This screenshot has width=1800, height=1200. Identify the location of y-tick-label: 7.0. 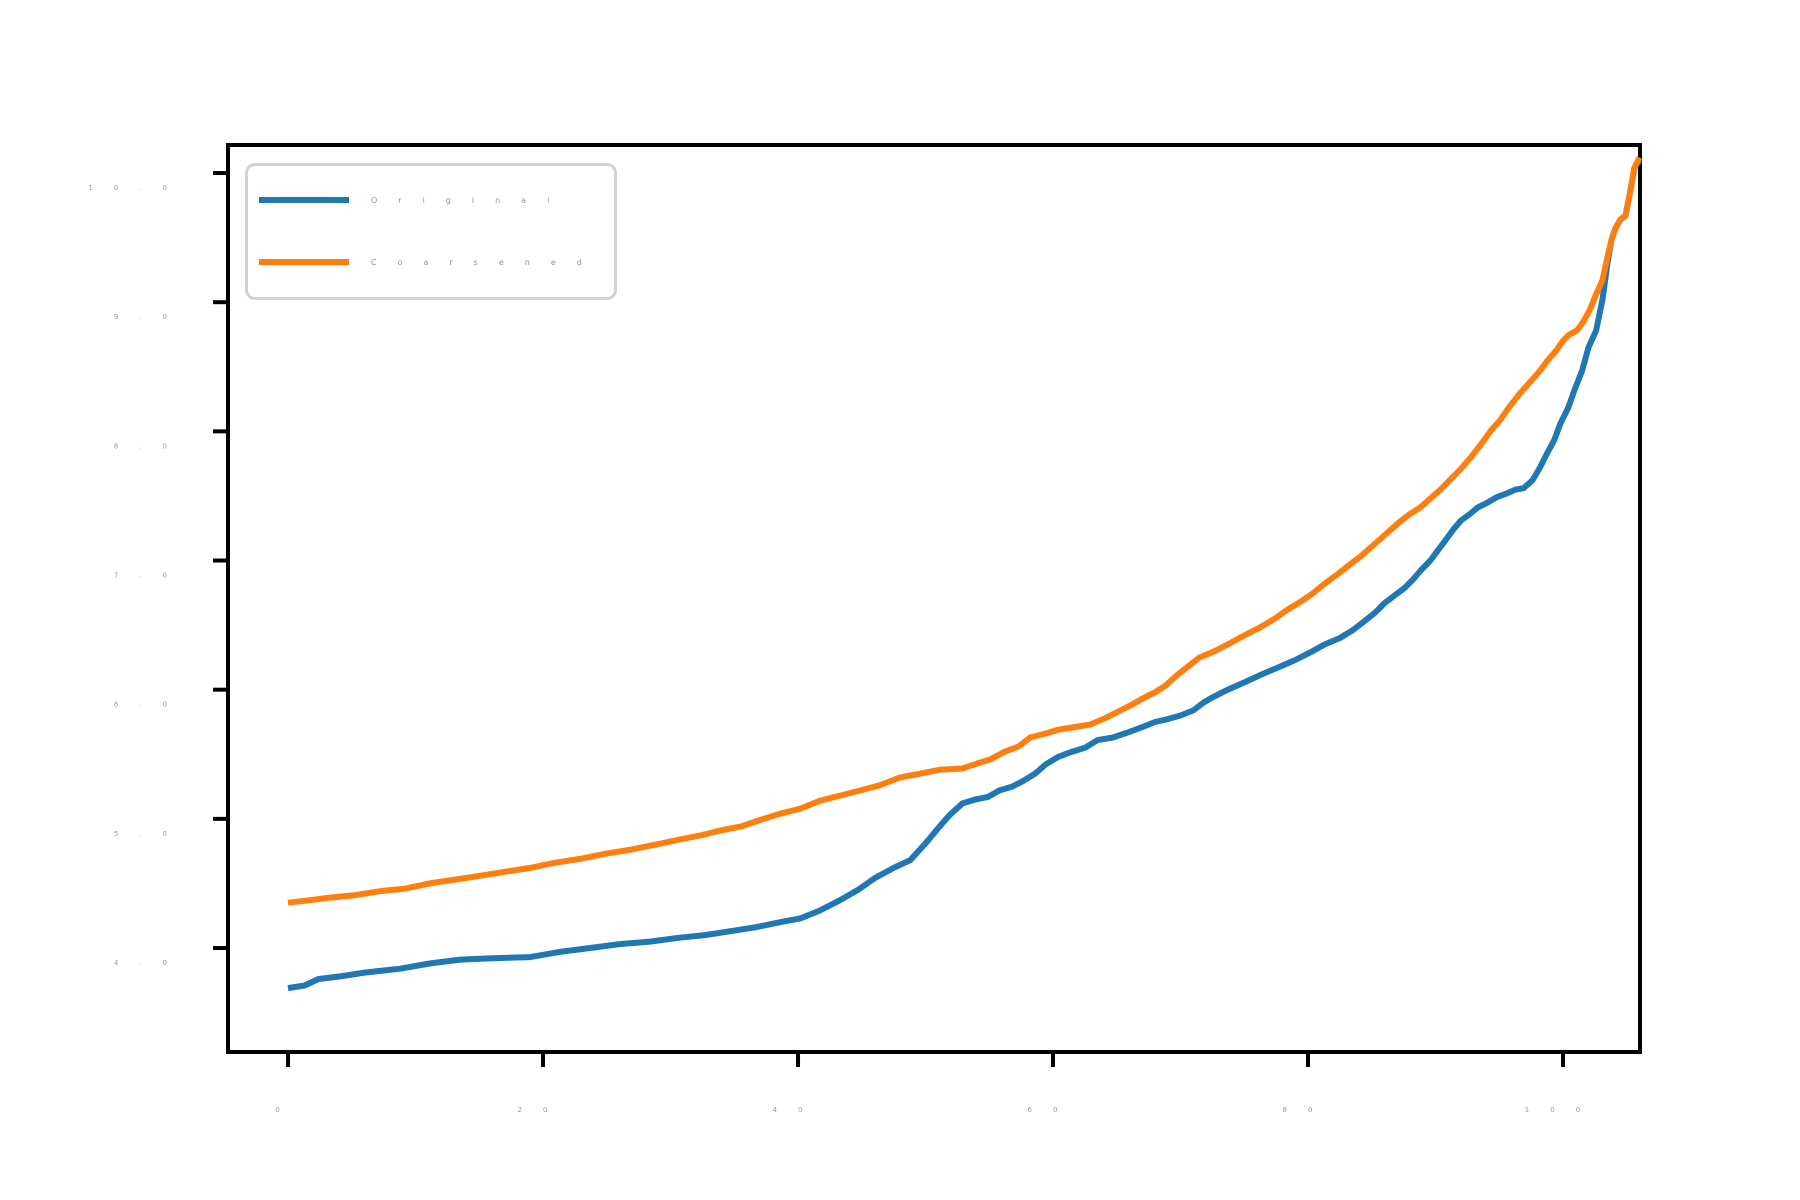
(151, 576).